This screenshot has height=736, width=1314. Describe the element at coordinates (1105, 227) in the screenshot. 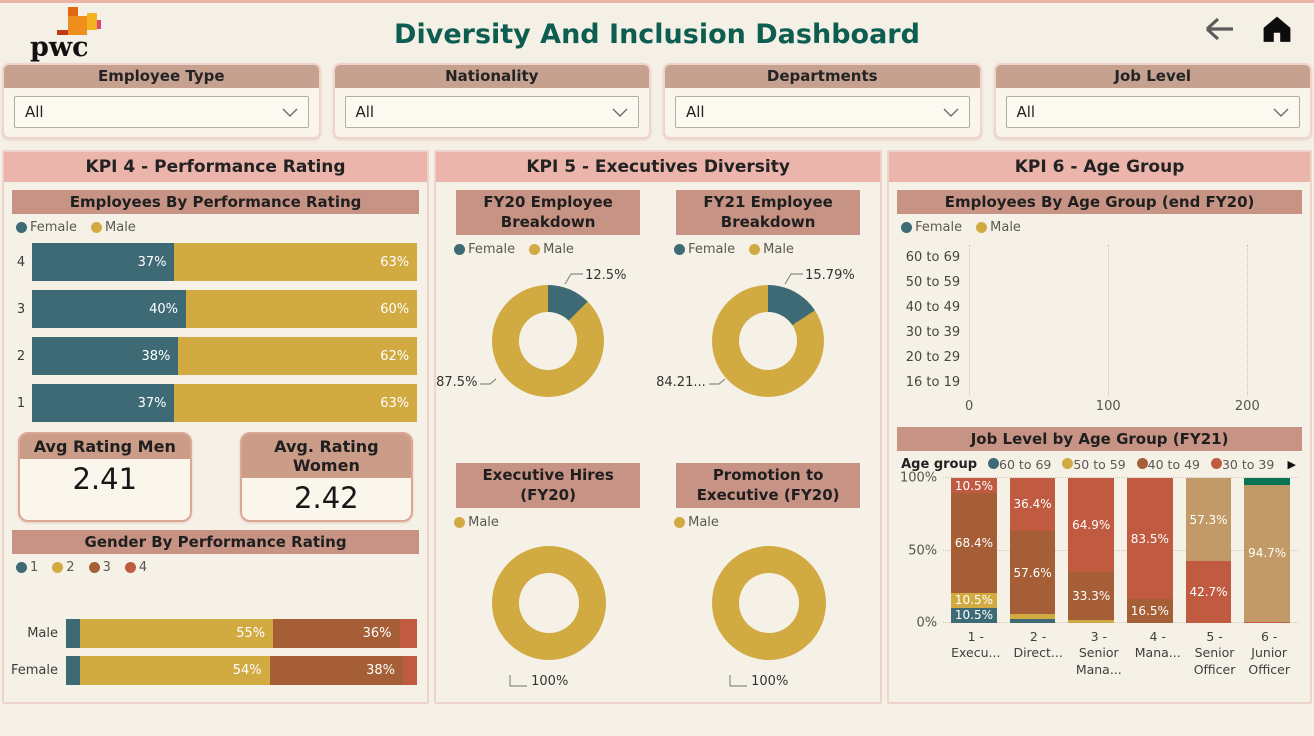

I see `age-chart-legend: Female Male` at that location.